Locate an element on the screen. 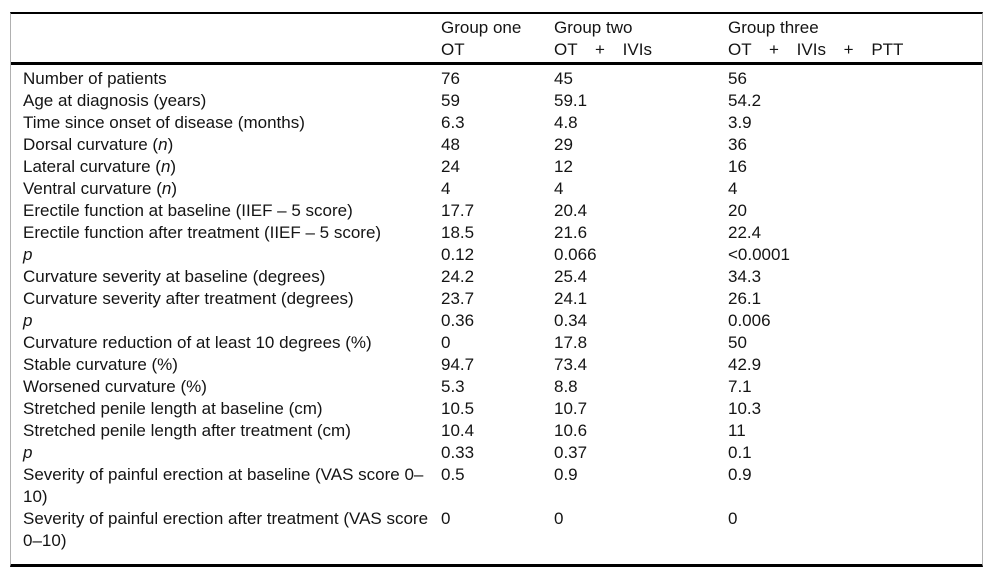  table-row: Age at diagnosis (years) 59 59.1 54.2 is located at coordinates (502, 101).